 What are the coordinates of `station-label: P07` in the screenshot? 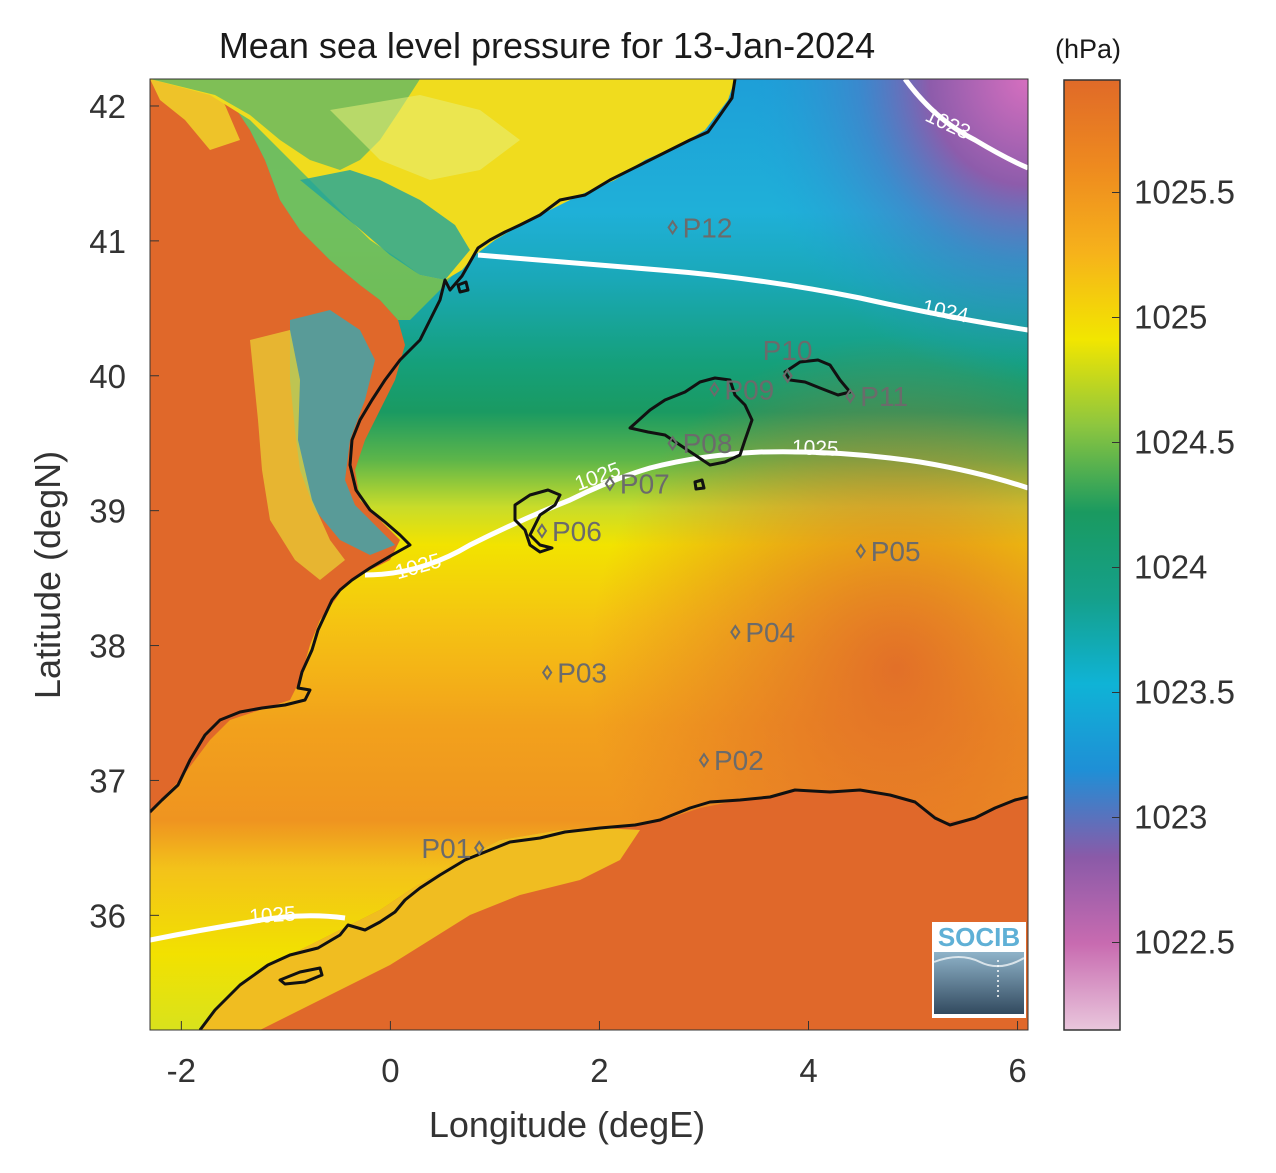 It's located at (645, 484).